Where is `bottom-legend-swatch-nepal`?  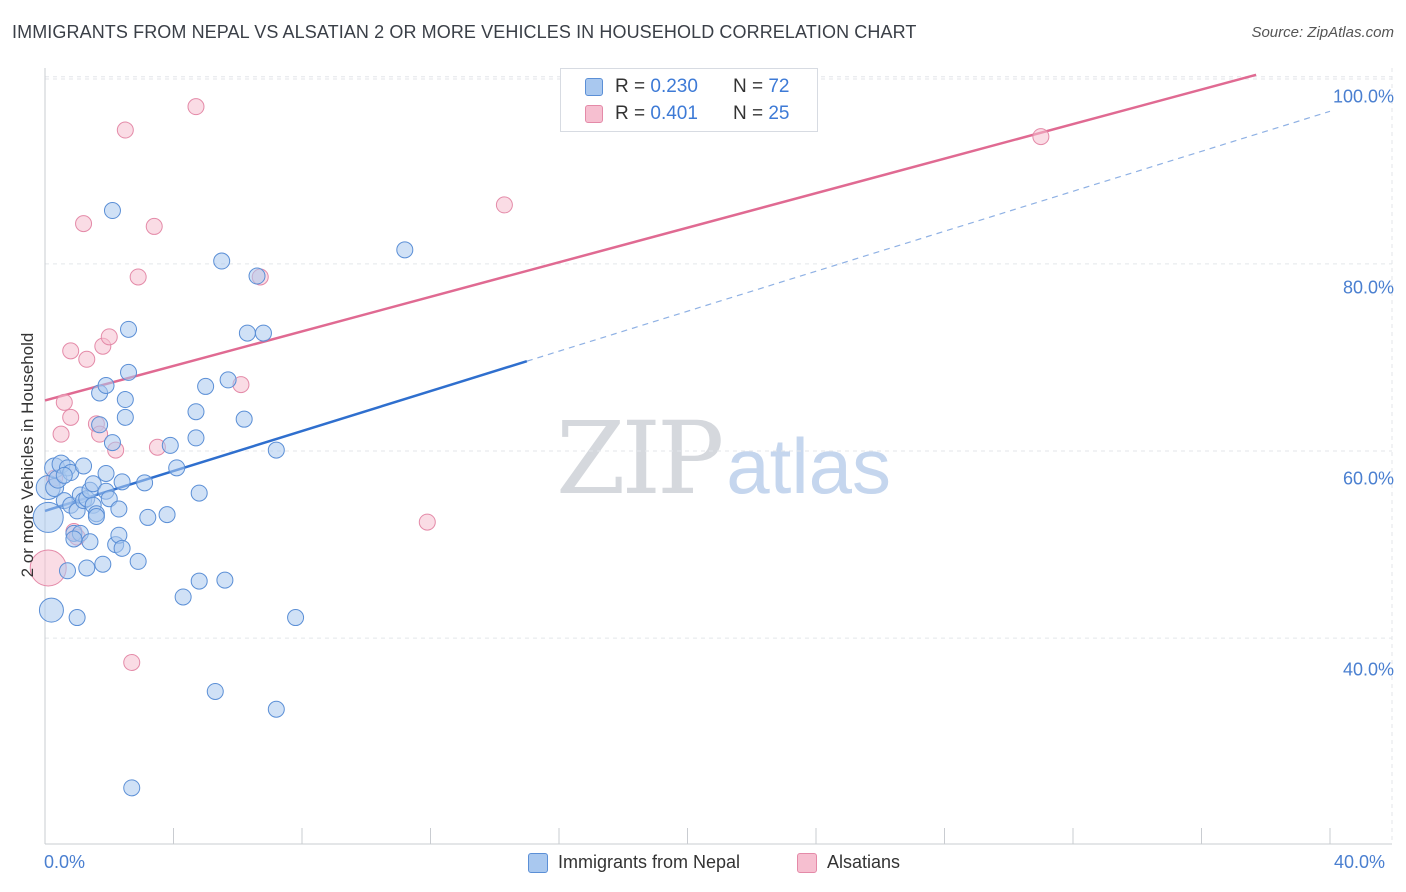
bottom-legend-swatch-nepal is located at coordinates (538, 862).